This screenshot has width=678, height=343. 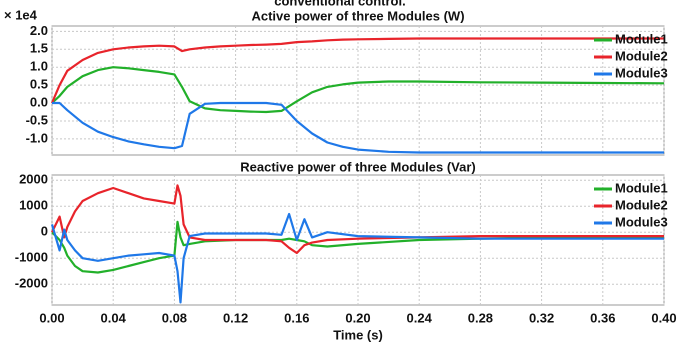 What do you see at coordinates (358, 334) in the screenshot?
I see `x-axis-label: Time (s)` at bounding box center [358, 334].